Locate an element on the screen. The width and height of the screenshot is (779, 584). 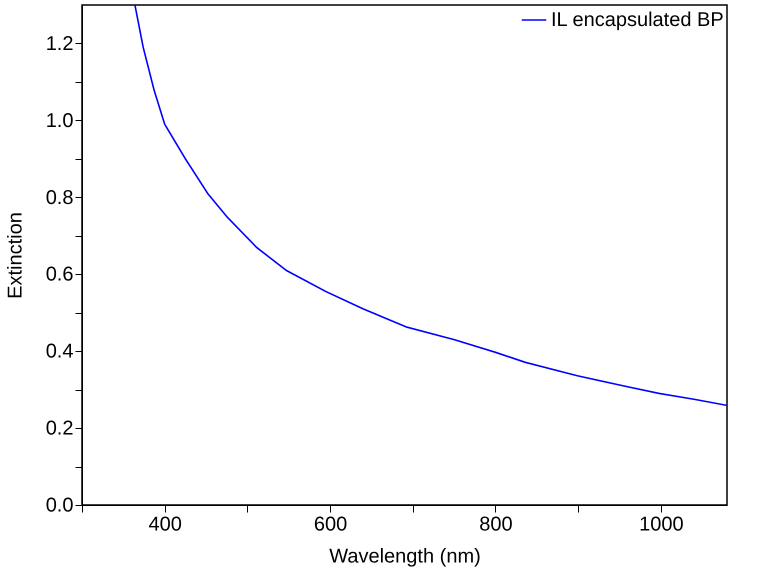
y-tick-label: 0.4 is located at coordinates (60, 351).